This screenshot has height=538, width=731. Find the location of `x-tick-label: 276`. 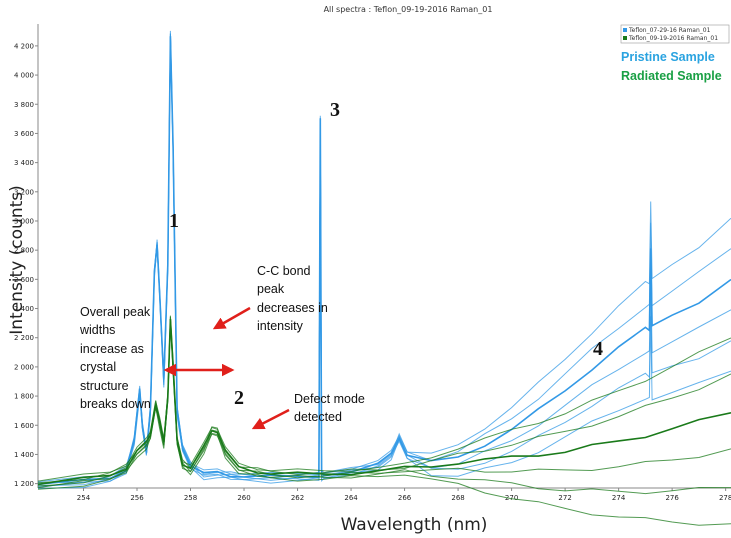

x-tick-label: 276 is located at coordinates (672, 498).